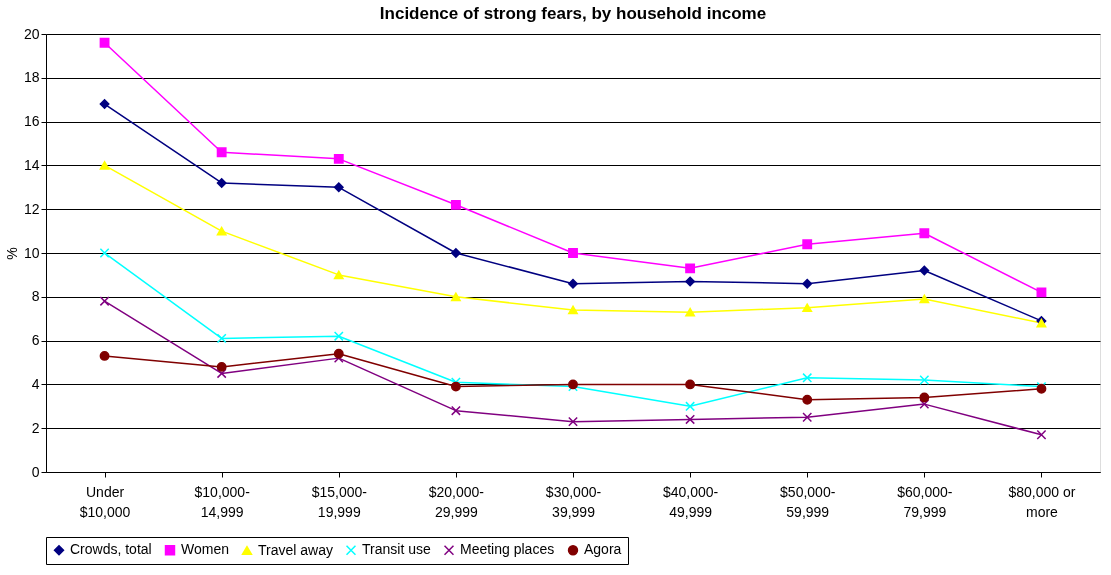 This screenshot has width=1111, height=575. What do you see at coordinates (105, 501) in the screenshot?
I see `x-tick-label: Under $10,000` at bounding box center [105, 501].